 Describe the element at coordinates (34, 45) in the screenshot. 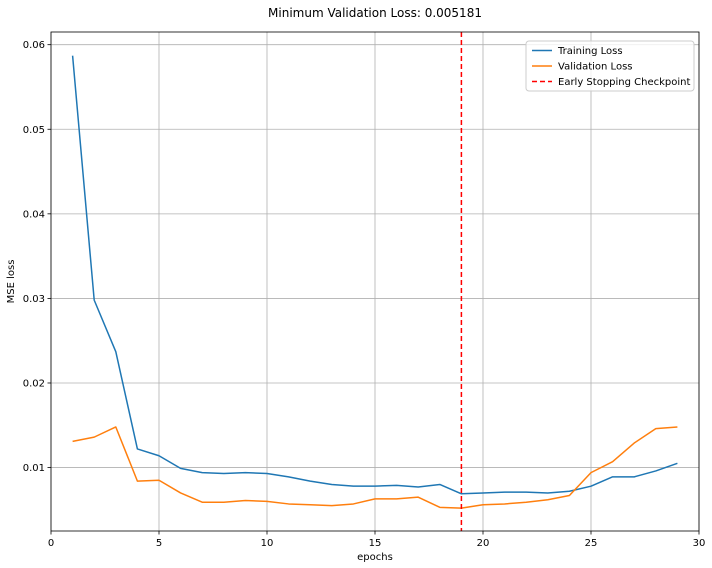

I see `y-tick-label: 0.06` at that location.